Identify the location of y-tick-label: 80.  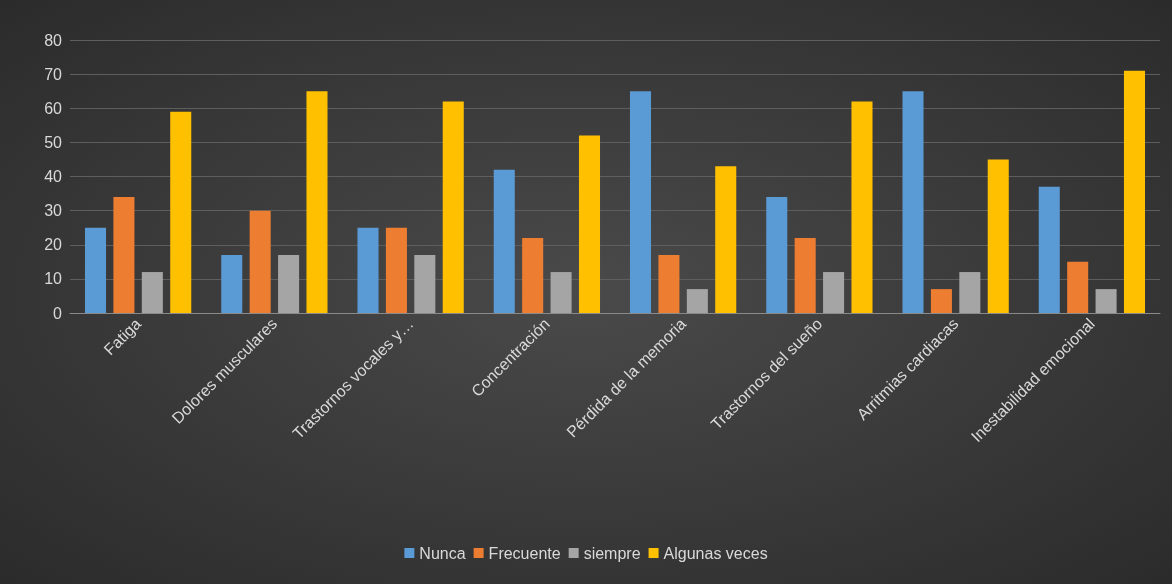
(53, 40).